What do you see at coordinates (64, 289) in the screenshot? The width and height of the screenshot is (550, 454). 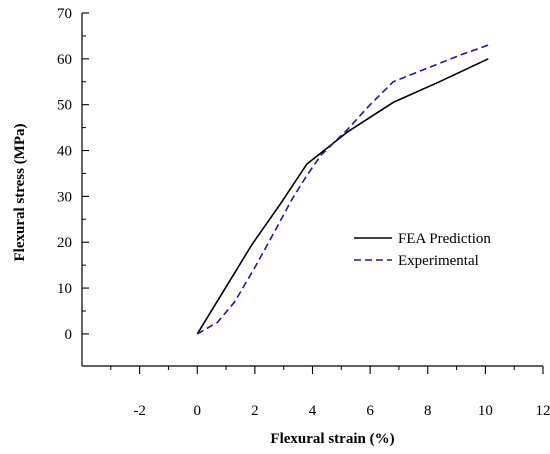 I see `y-tick-label: 10` at bounding box center [64, 289].